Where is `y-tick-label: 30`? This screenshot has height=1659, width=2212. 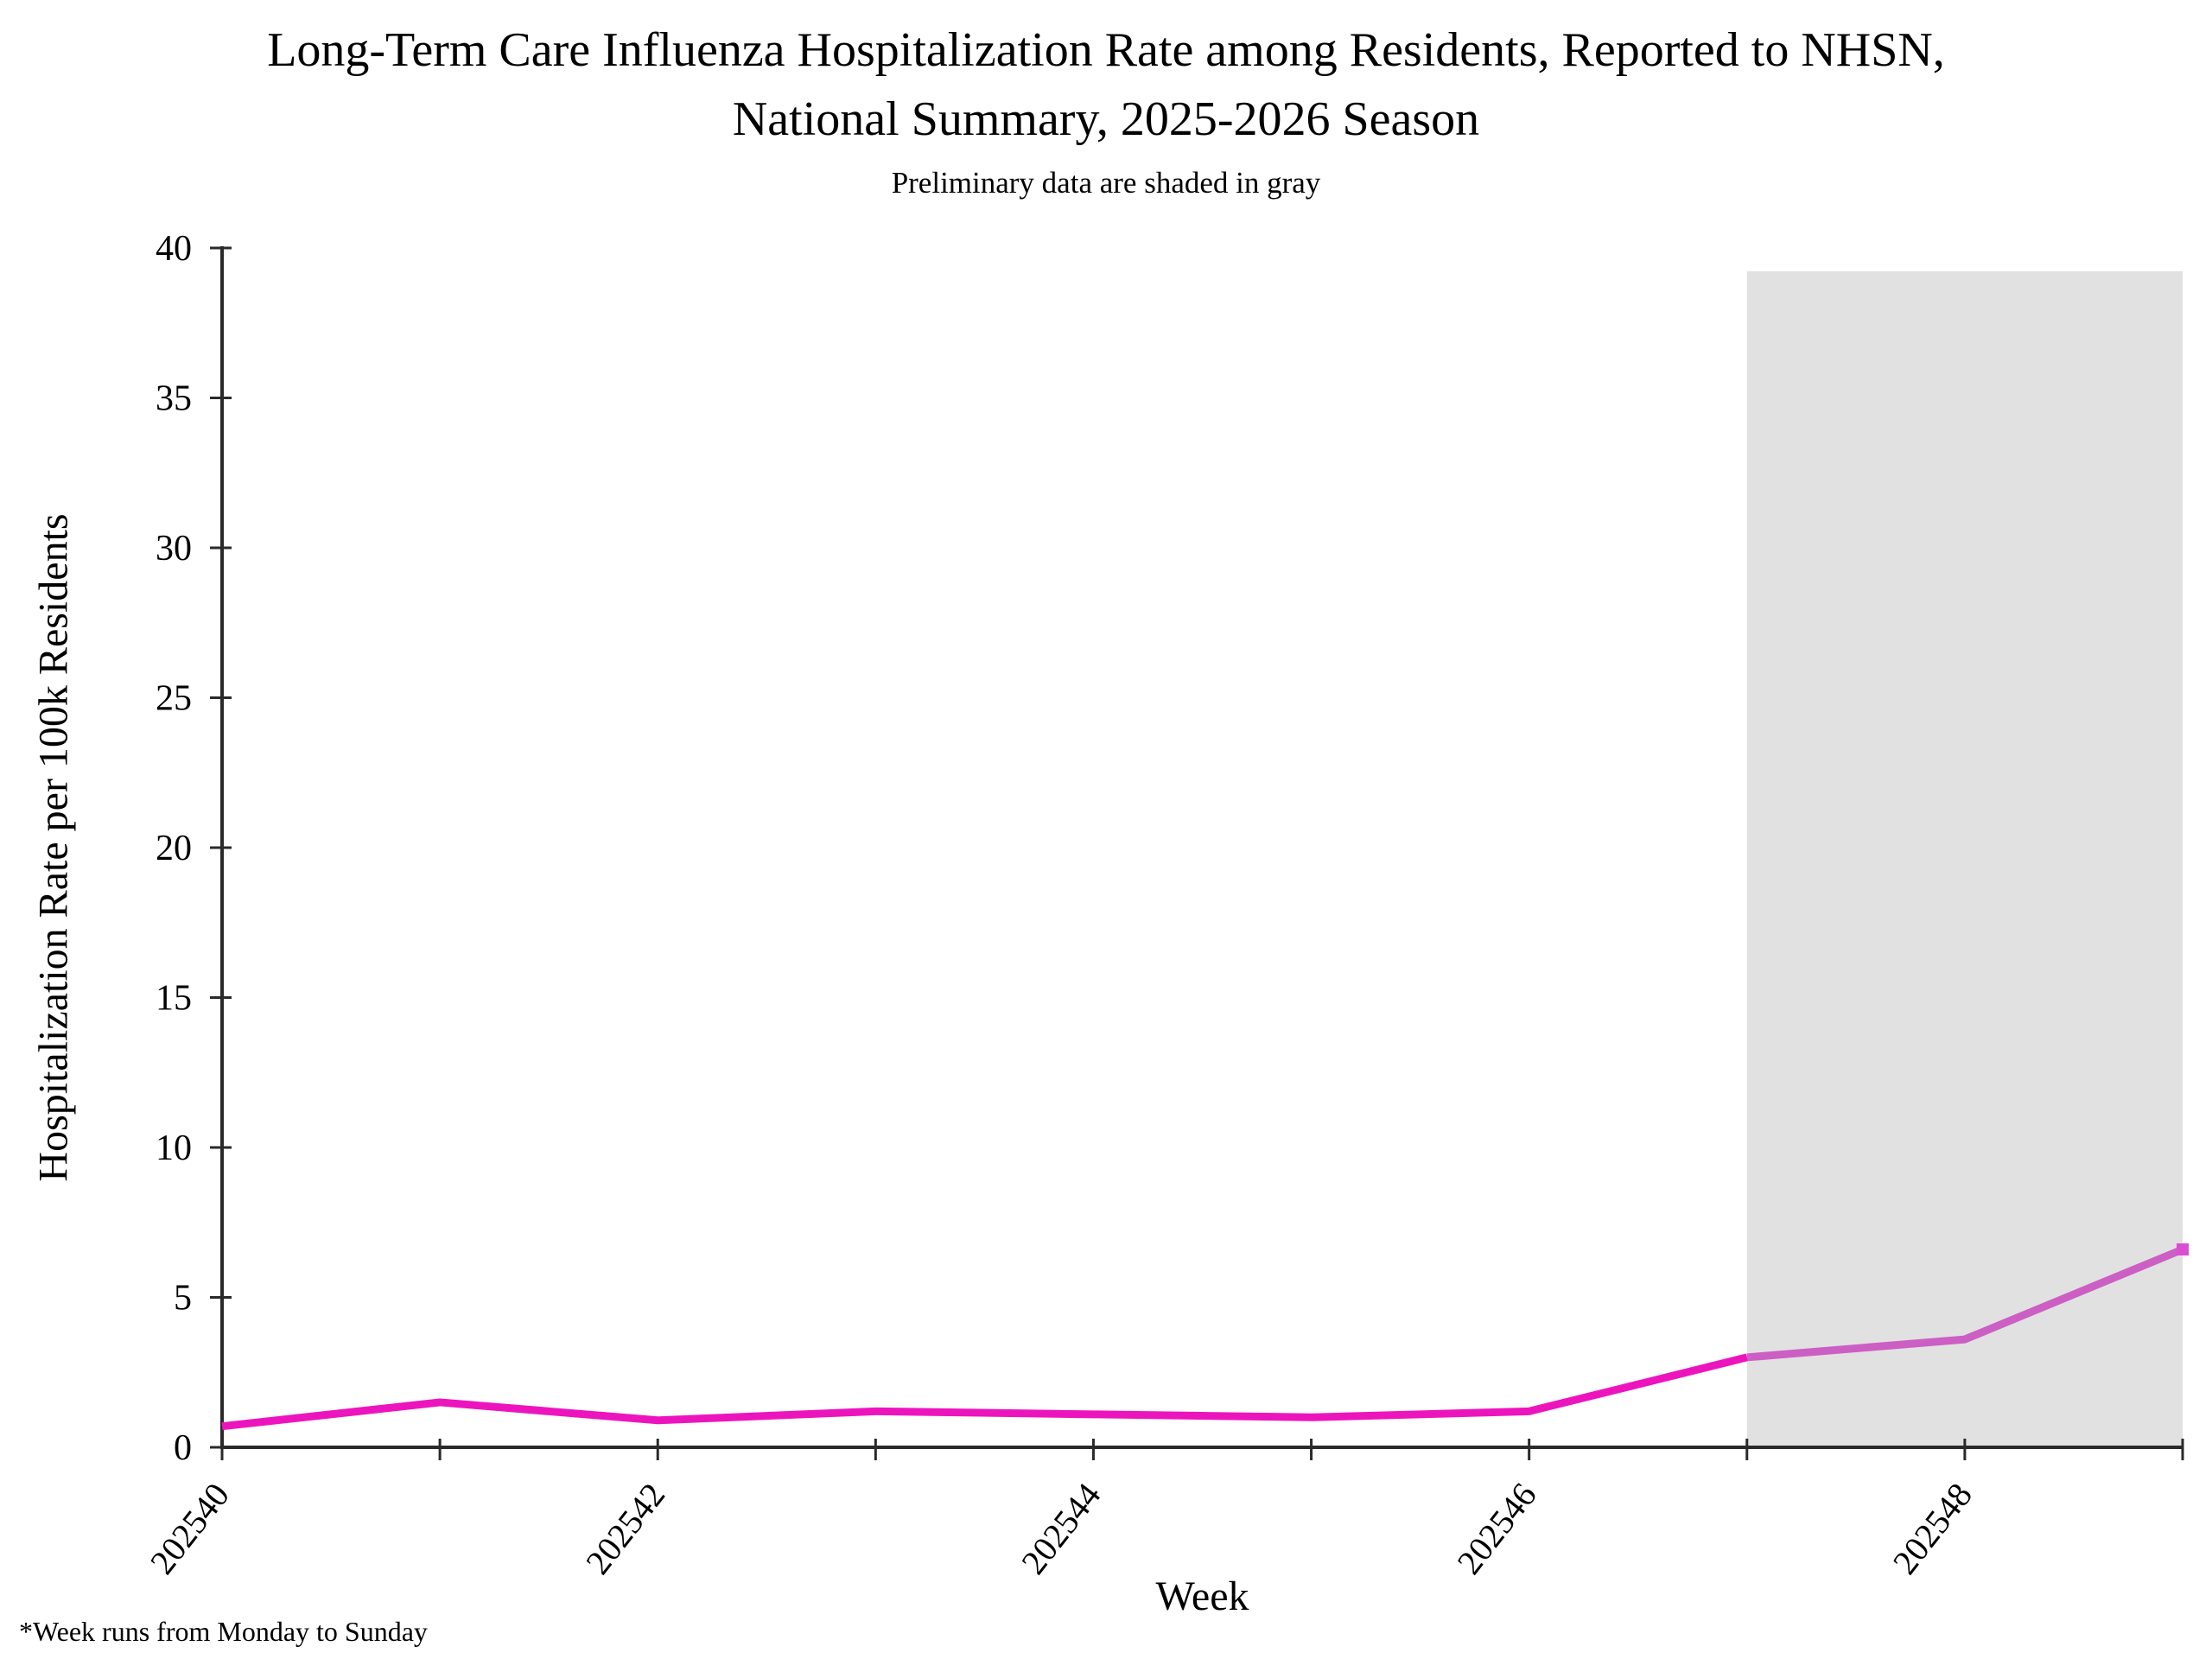 y-tick-label: 30 is located at coordinates (174, 549).